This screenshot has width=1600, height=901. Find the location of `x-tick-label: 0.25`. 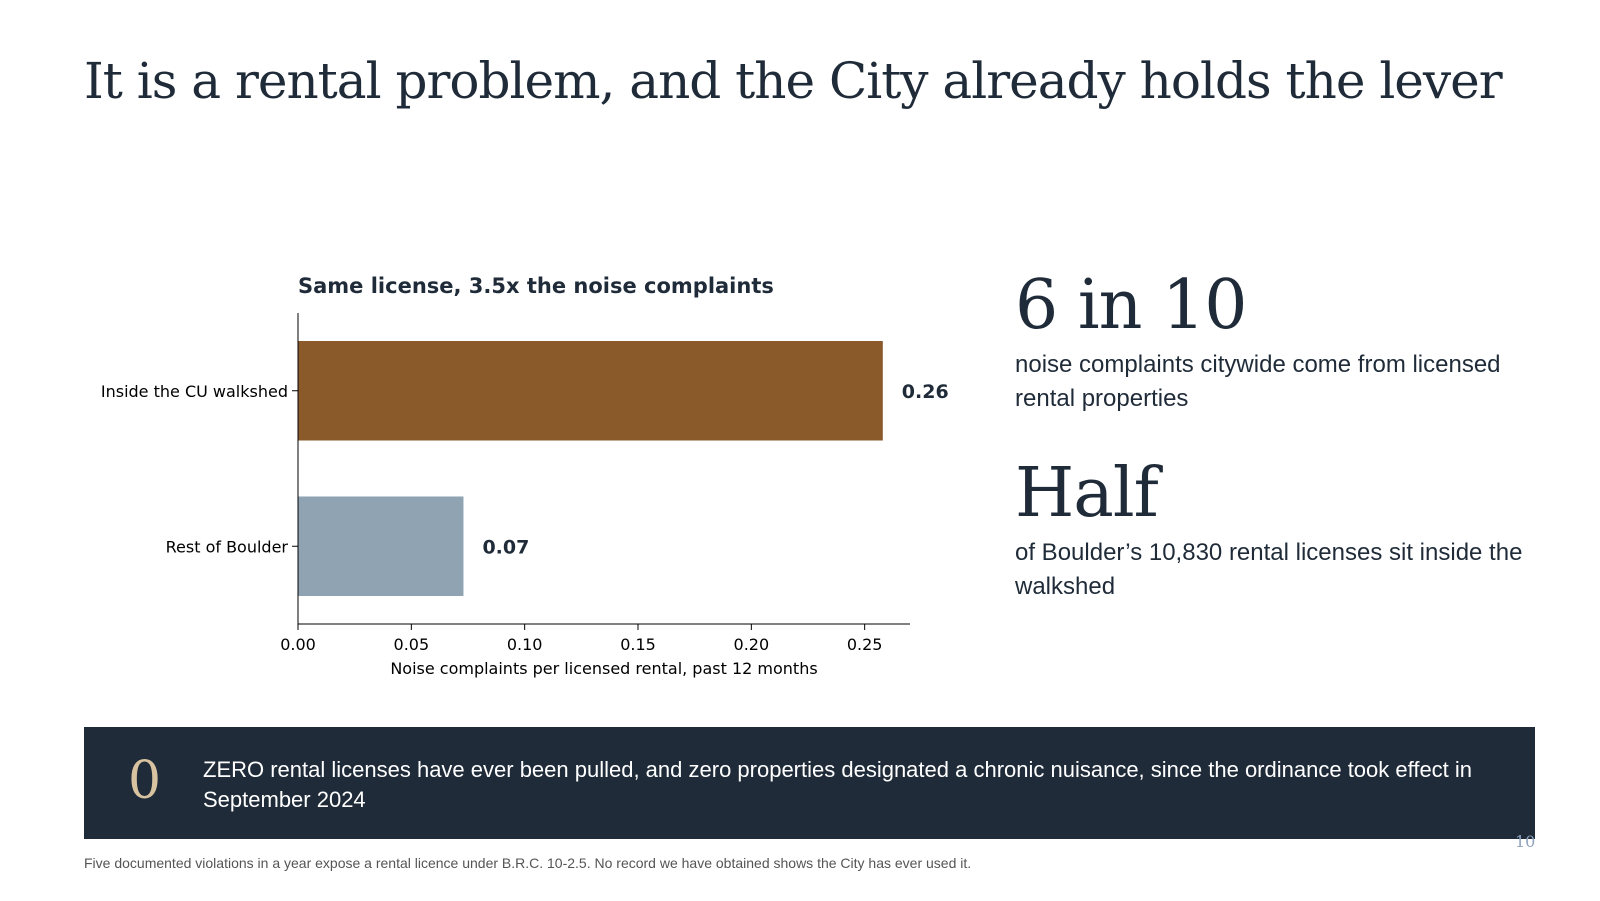

x-tick-label: 0.25 is located at coordinates (865, 644).